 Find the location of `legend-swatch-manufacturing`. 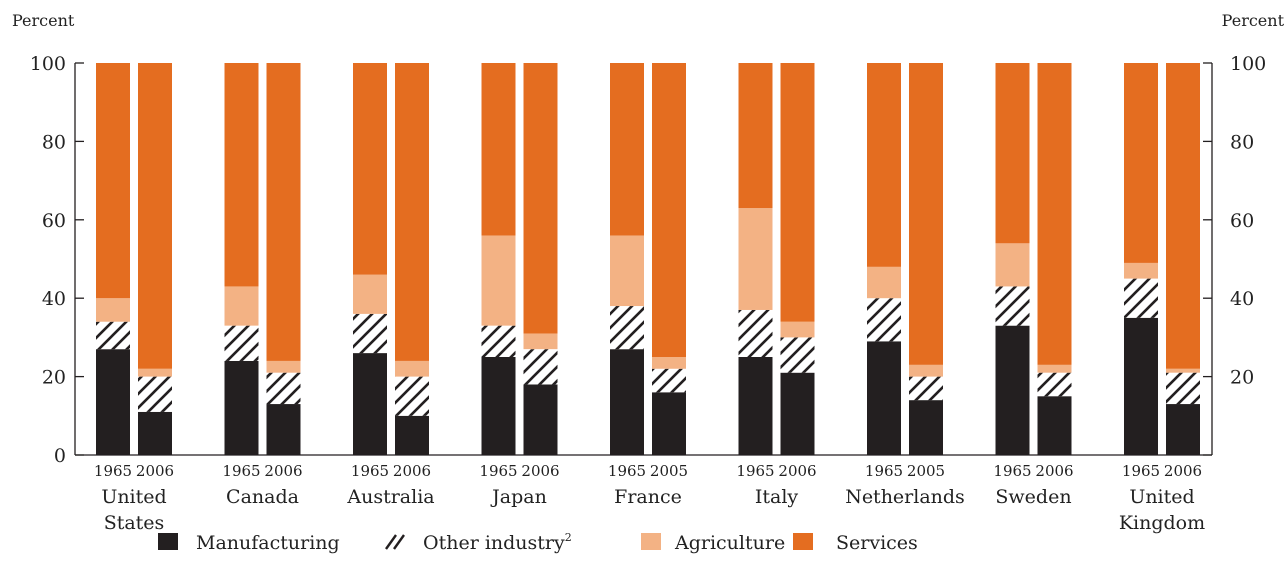

legend-swatch-manufacturing is located at coordinates (168, 541).